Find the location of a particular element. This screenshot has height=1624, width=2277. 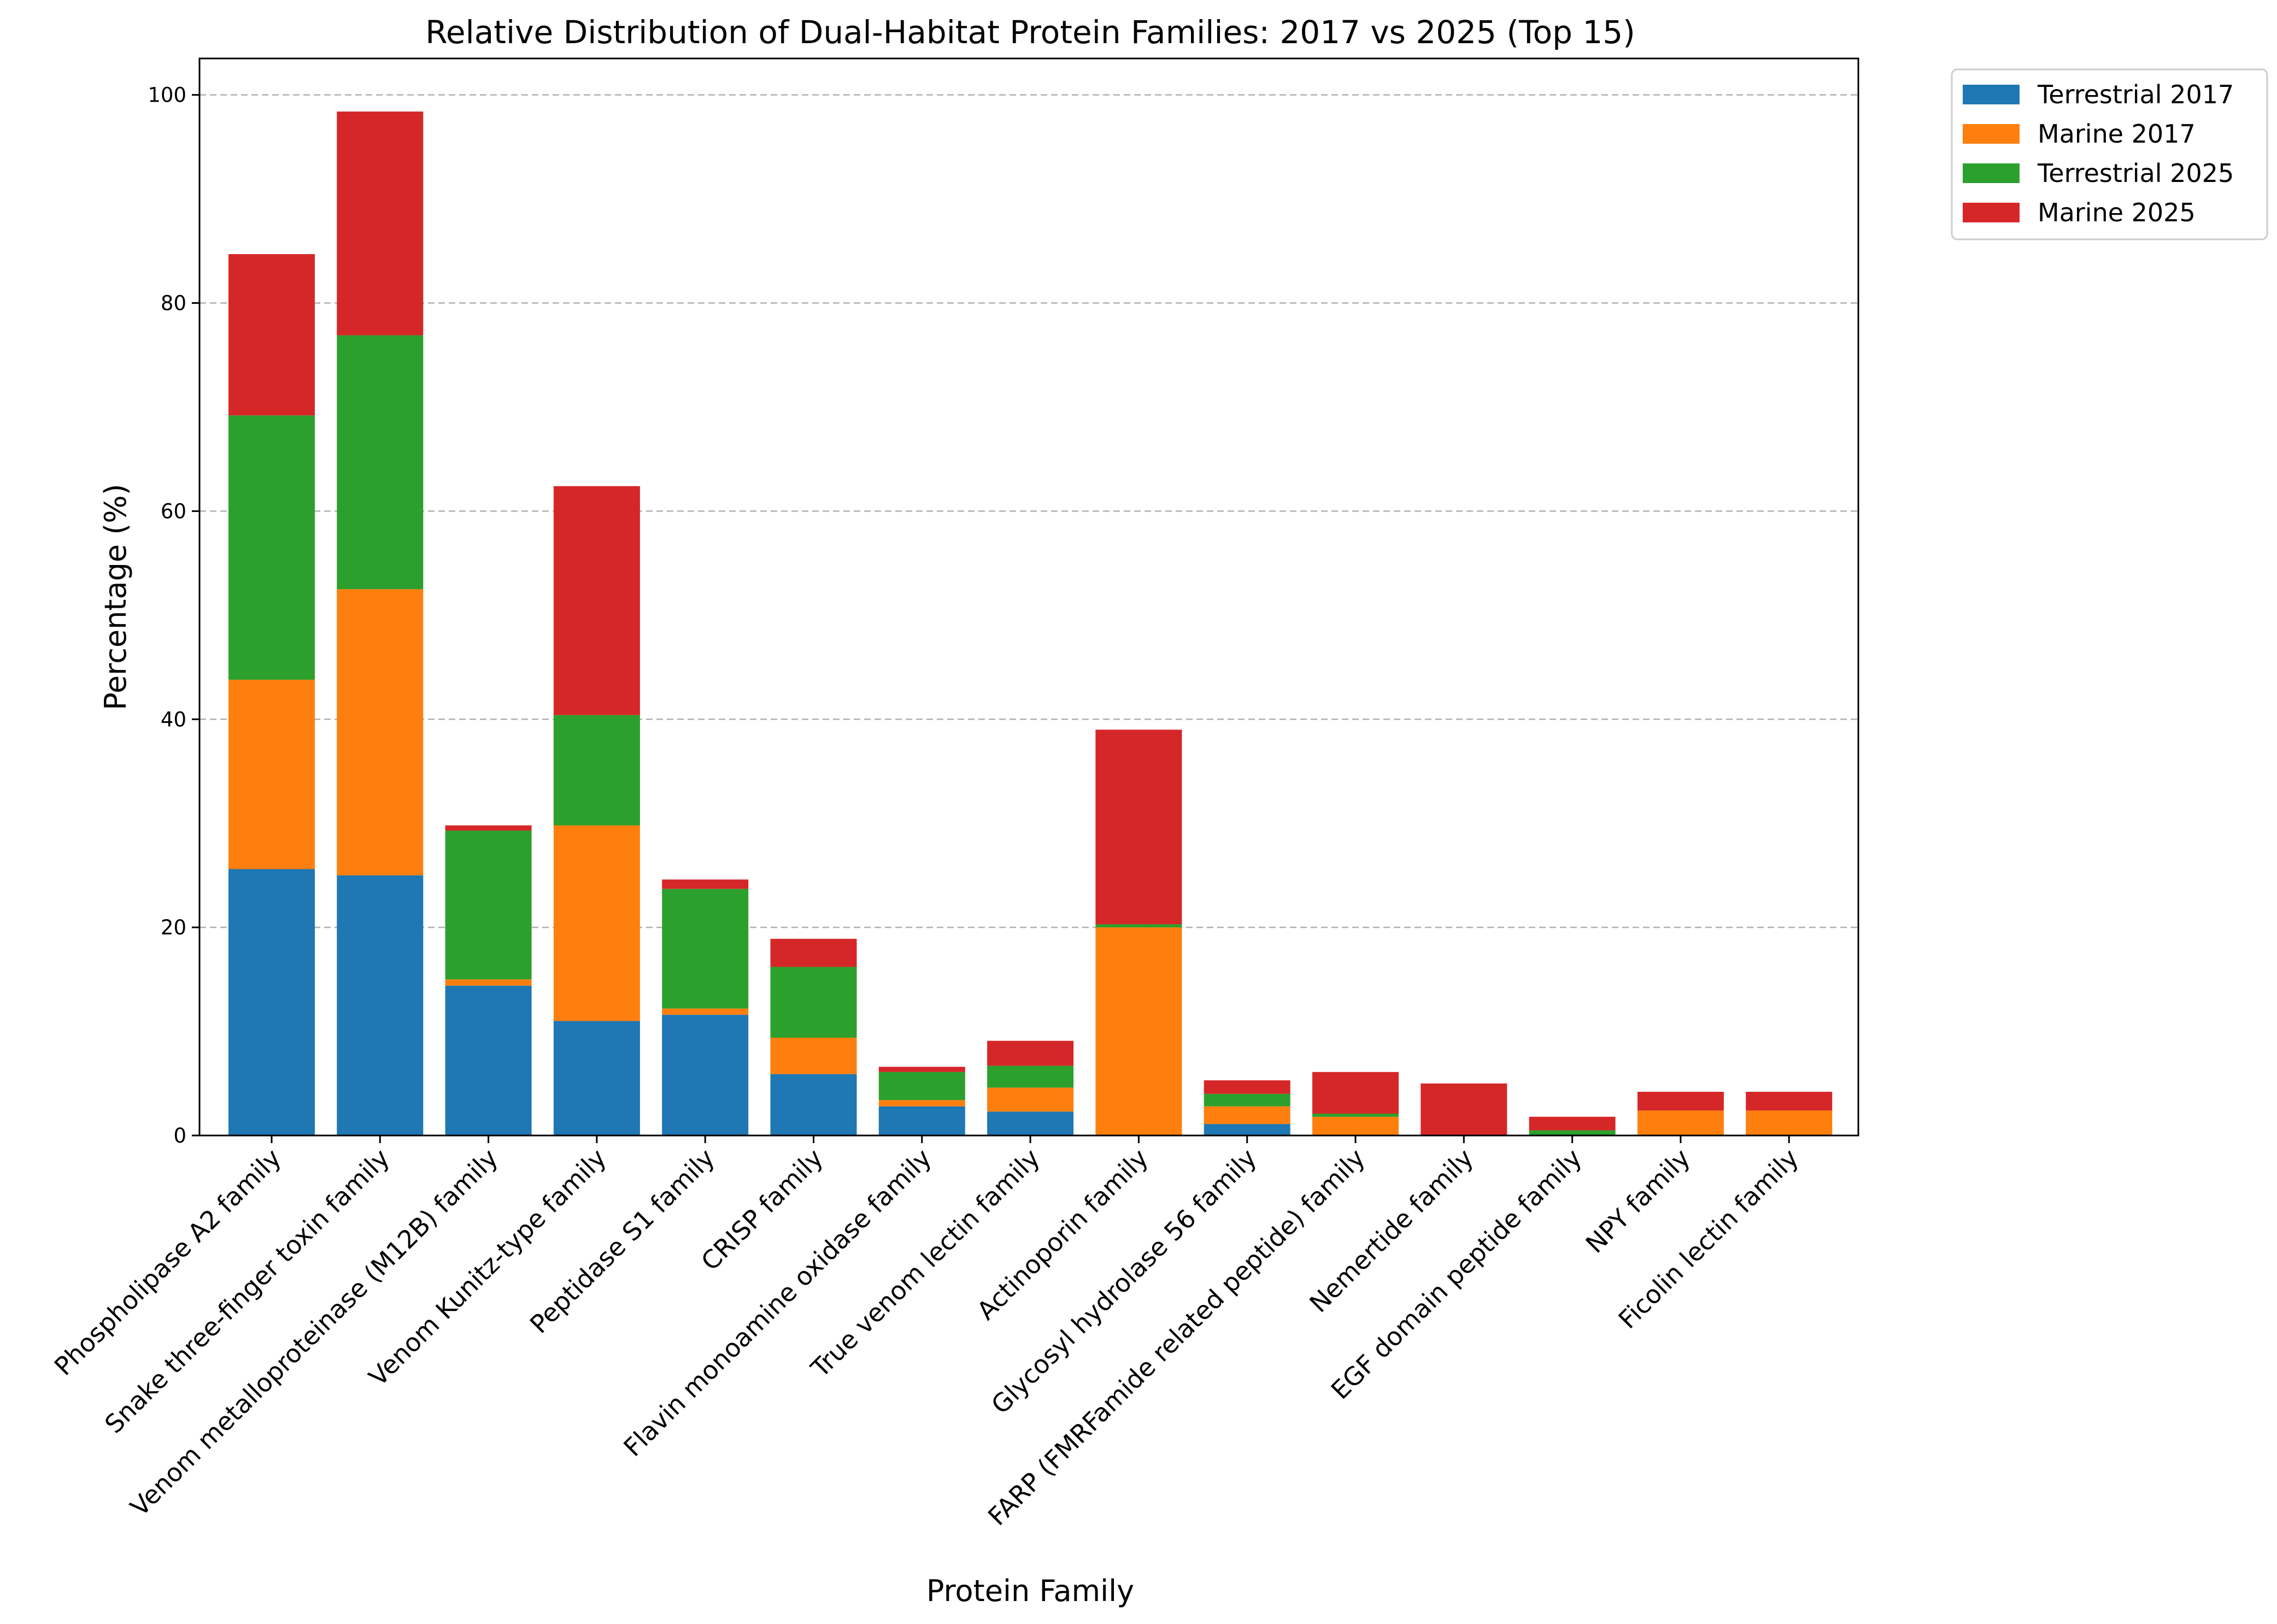

legend-label: Terrestrial 2025 is located at coordinates (2136, 173).